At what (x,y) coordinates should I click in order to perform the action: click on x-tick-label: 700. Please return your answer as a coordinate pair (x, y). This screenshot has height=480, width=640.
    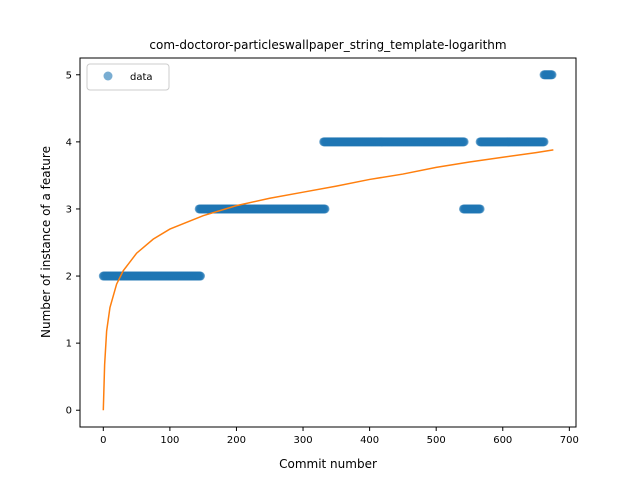
    Looking at the image, I should click on (569, 440).